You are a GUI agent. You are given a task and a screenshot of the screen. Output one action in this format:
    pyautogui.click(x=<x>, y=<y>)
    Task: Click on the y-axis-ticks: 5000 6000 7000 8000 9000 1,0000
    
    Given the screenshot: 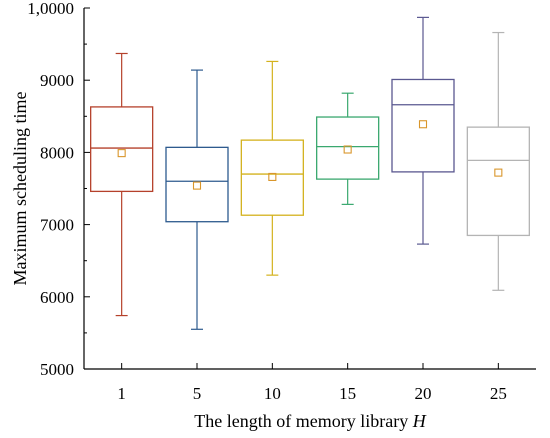 What is the action you would take?
    pyautogui.click(x=58, y=189)
    